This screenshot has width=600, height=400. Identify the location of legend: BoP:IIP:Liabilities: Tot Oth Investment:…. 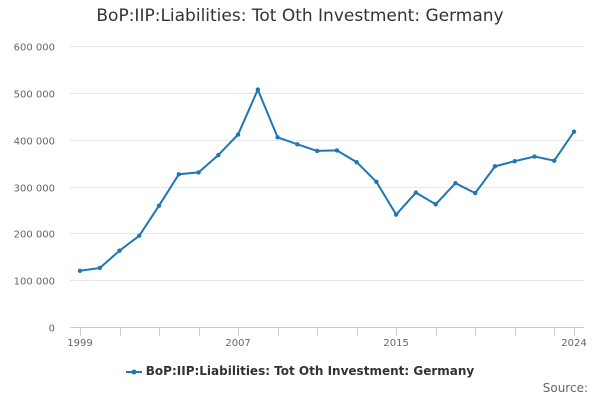
(300, 371).